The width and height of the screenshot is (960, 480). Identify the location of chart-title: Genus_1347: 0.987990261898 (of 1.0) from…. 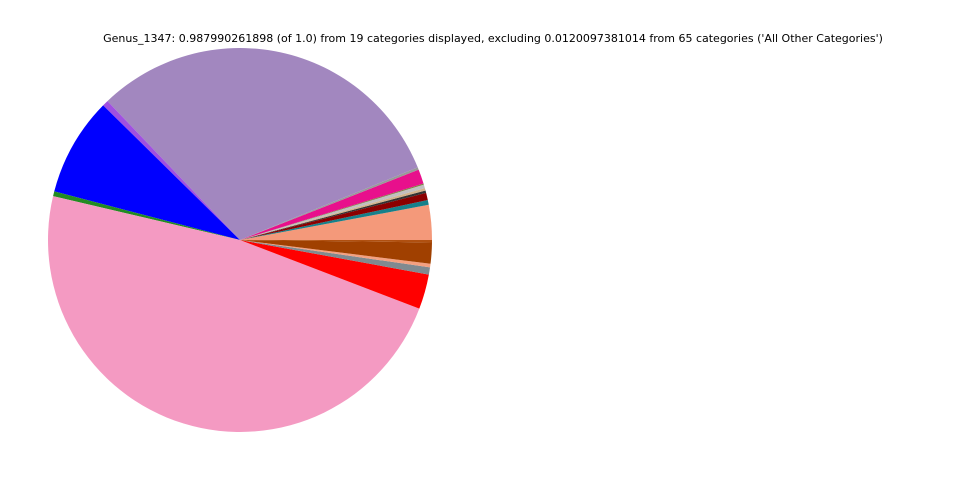
(493, 38).